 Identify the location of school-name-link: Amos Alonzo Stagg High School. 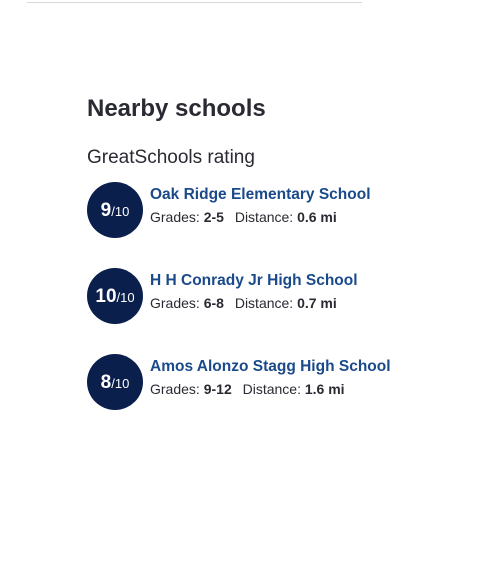
(270, 366).